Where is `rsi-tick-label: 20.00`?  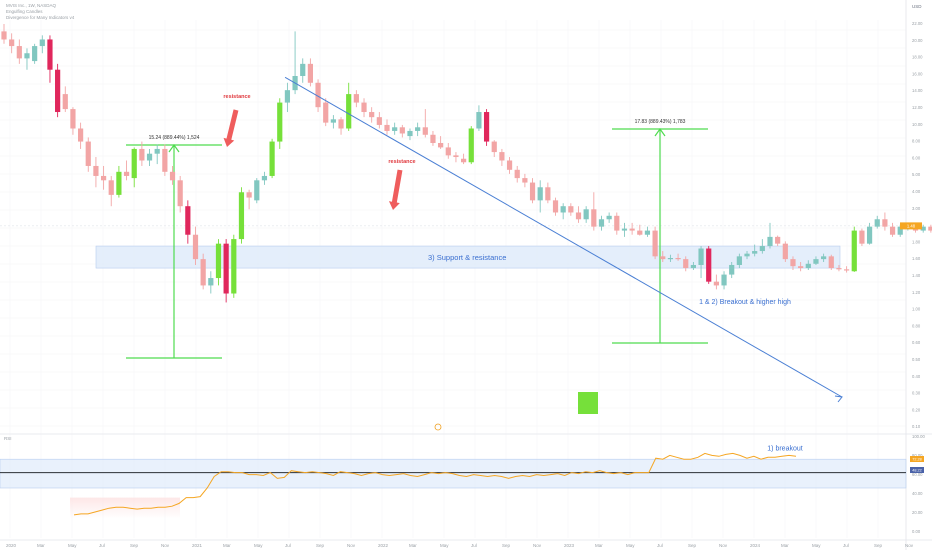
rsi-tick-label: 20.00 is located at coordinates (917, 512).